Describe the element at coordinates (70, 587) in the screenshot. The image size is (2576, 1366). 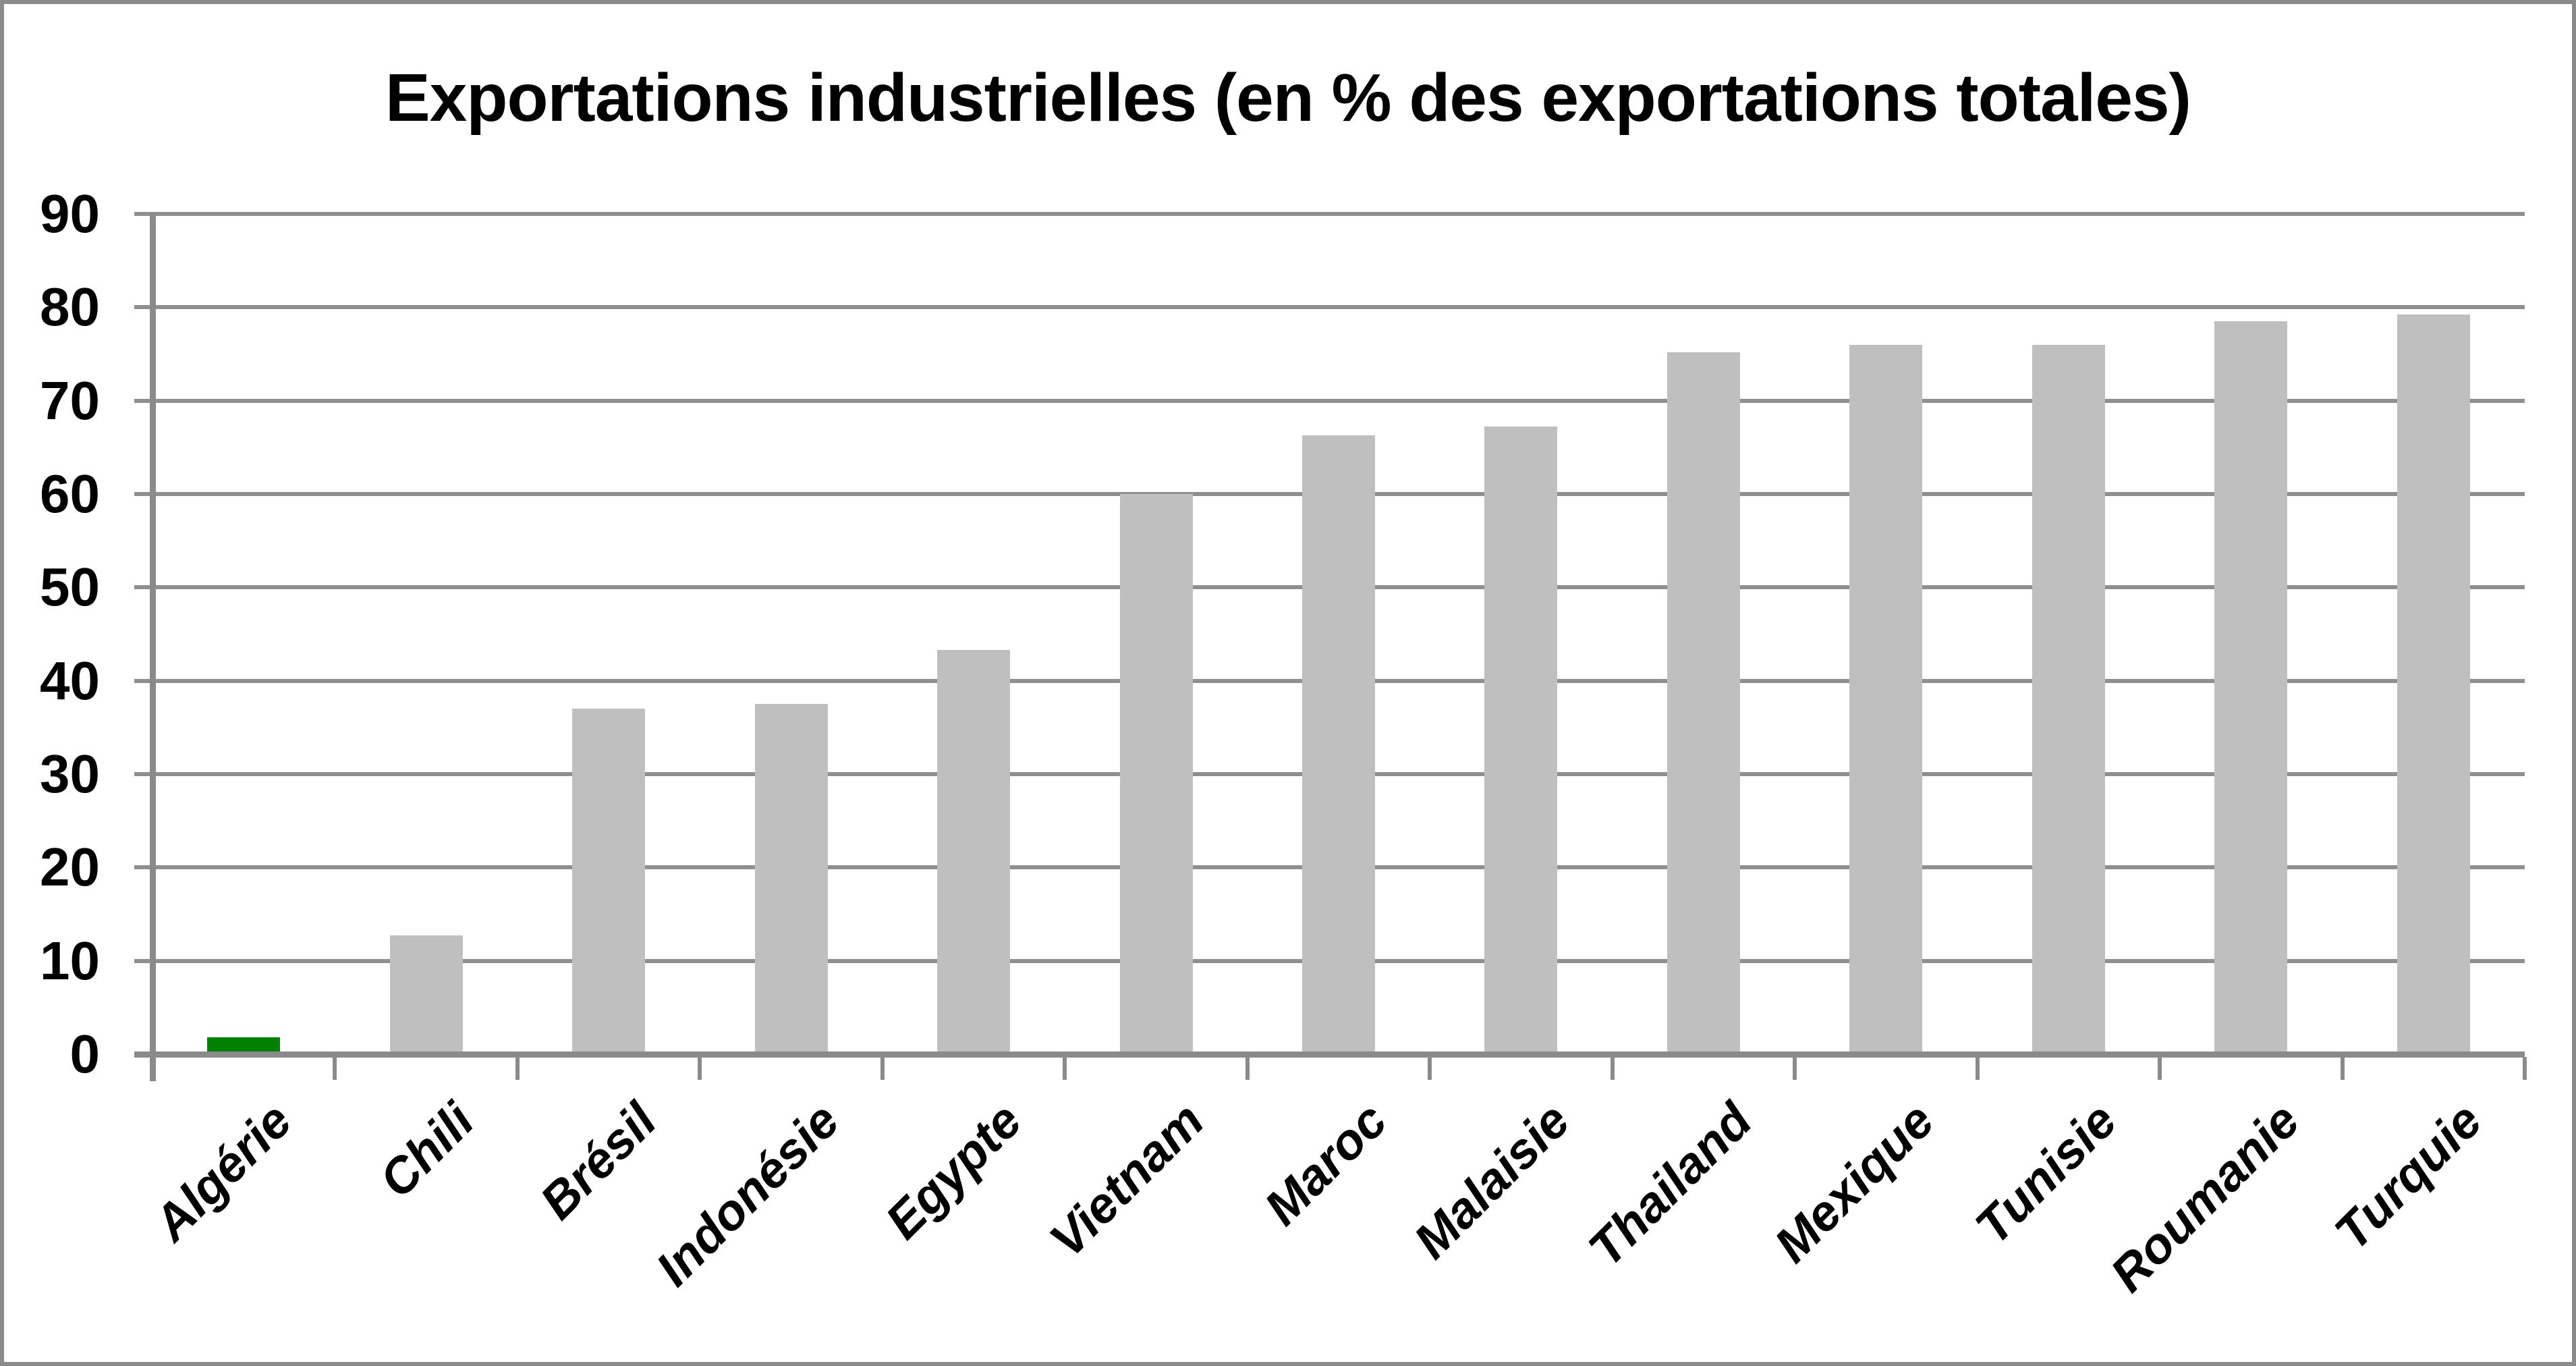
I see `y-axis-label-50: 50` at that location.